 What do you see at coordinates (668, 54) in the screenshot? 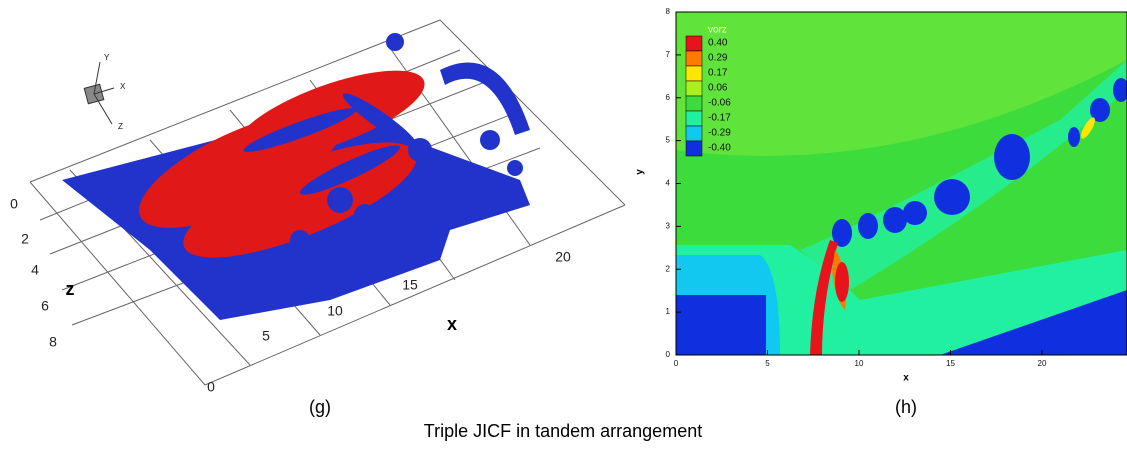
I see `y-tick-label: 7` at bounding box center [668, 54].